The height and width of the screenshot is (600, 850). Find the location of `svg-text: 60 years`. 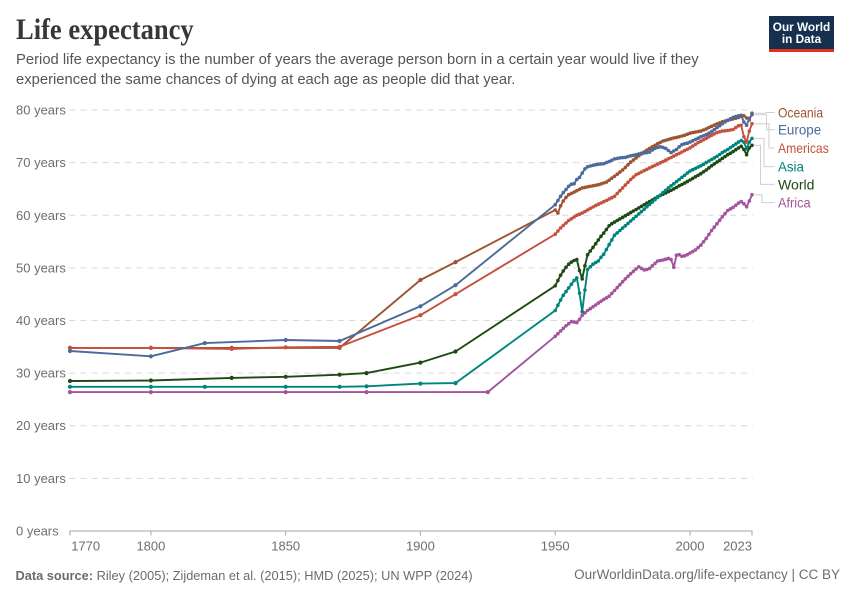

svg-text: 60 years is located at coordinates (41, 215).